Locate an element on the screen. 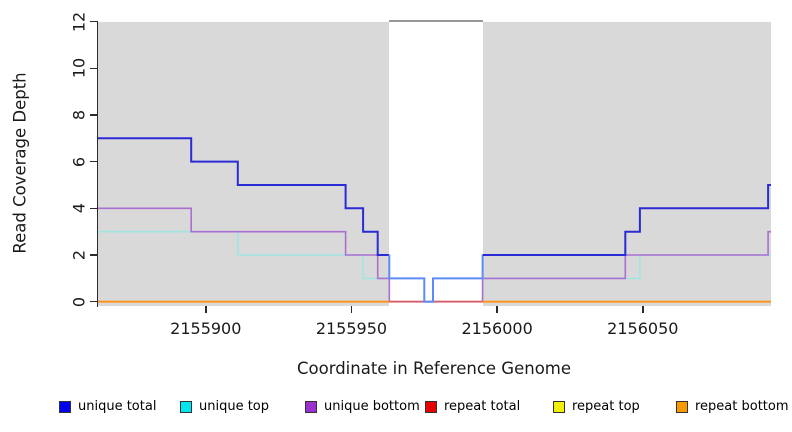 This screenshot has height=432, width=792. legend-label: unique top is located at coordinates (234, 406).